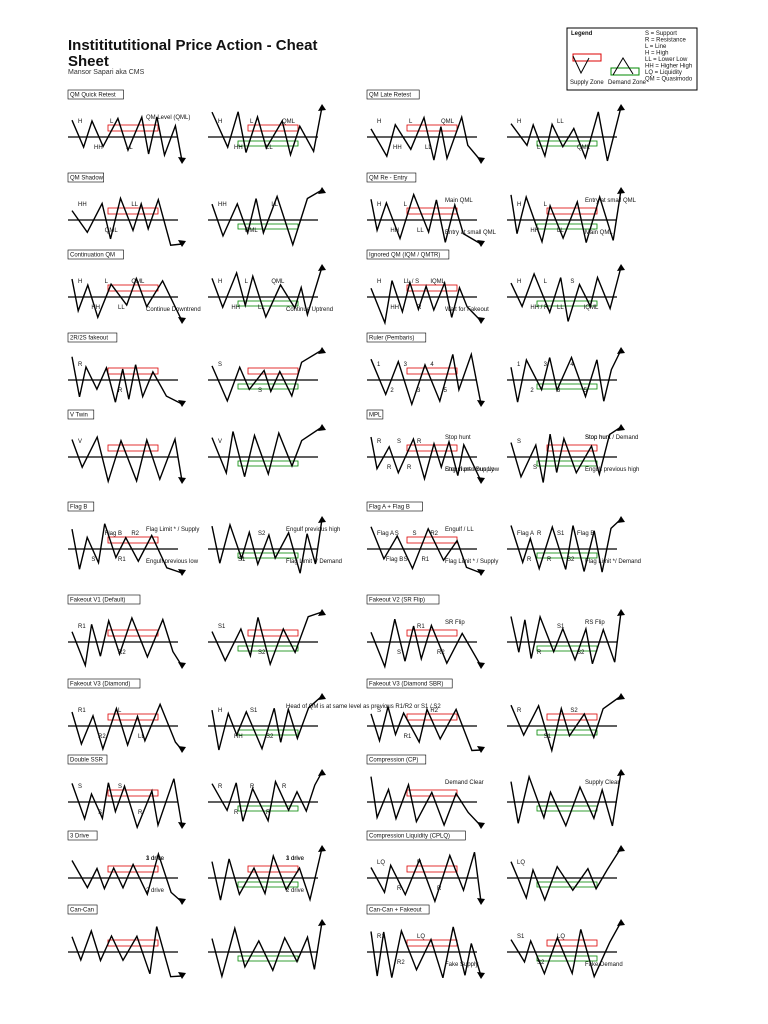  What do you see at coordinates (390, 96) in the screenshot?
I see `section-title: QM Late Retest` at bounding box center [390, 96].